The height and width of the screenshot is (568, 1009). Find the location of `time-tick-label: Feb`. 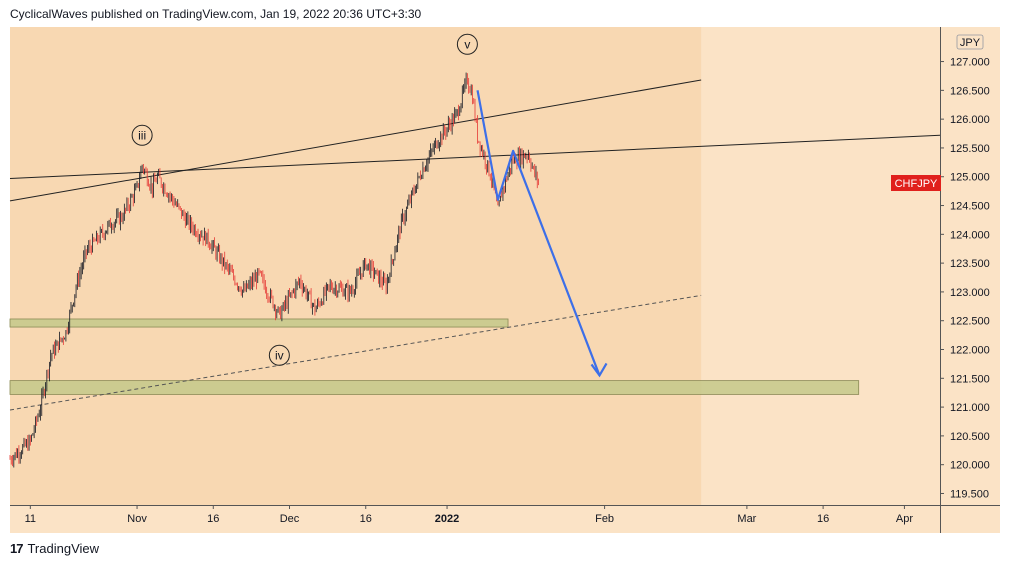

time-tick-label: Feb is located at coordinates (604, 519).